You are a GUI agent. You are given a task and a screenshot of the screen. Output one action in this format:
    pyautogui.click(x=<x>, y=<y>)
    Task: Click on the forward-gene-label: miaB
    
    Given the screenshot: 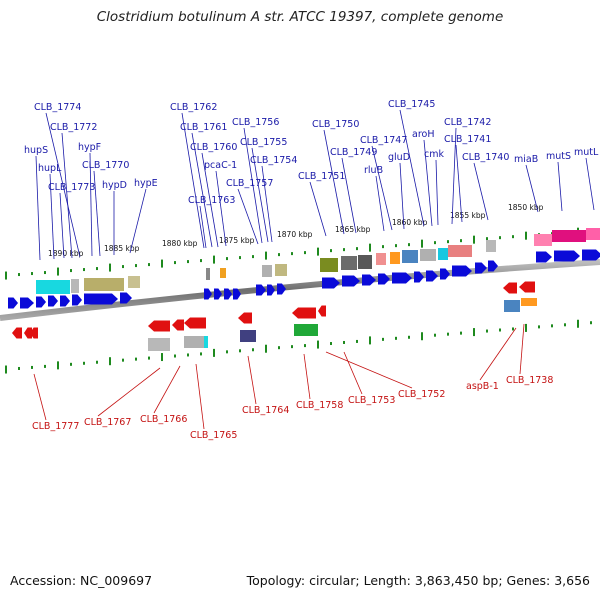 What is the action you would take?
    pyautogui.click(x=526, y=159)
    